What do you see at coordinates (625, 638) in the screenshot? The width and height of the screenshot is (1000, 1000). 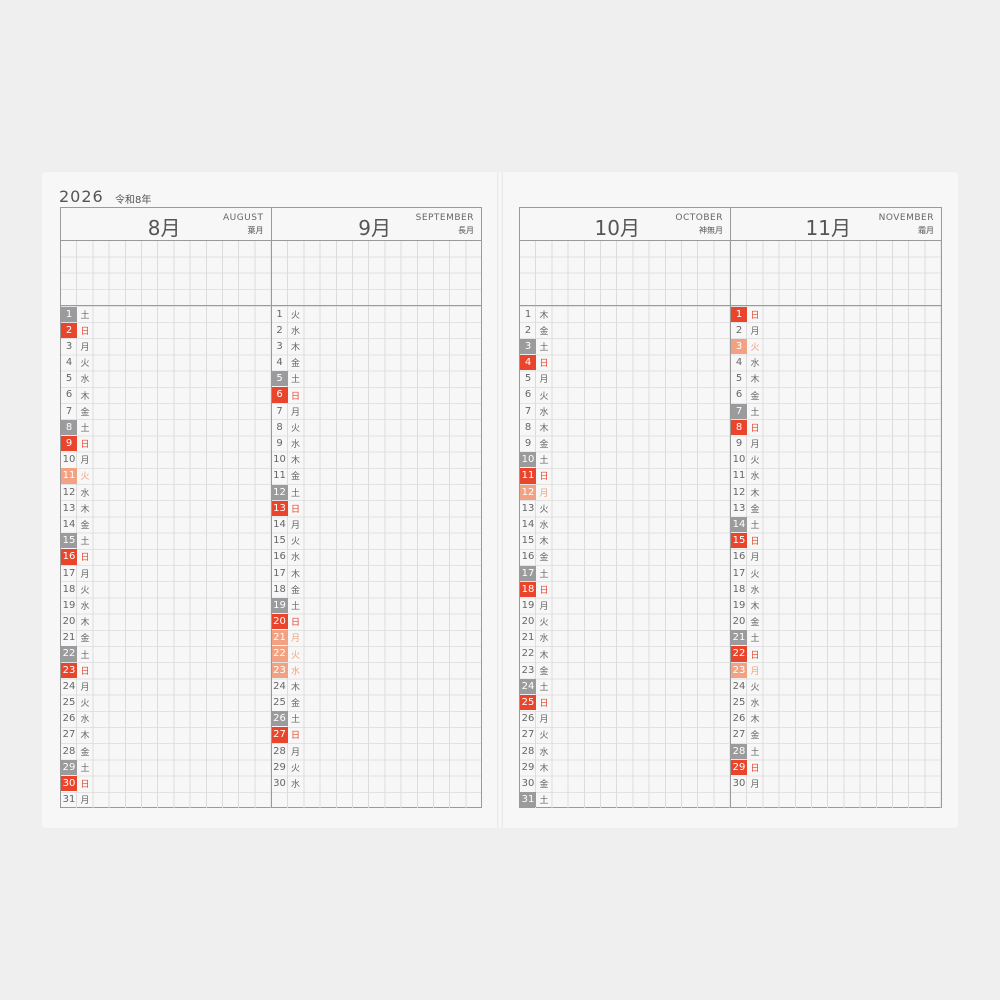 I see `day-row: 21 水` at bounding box center [625, 638].